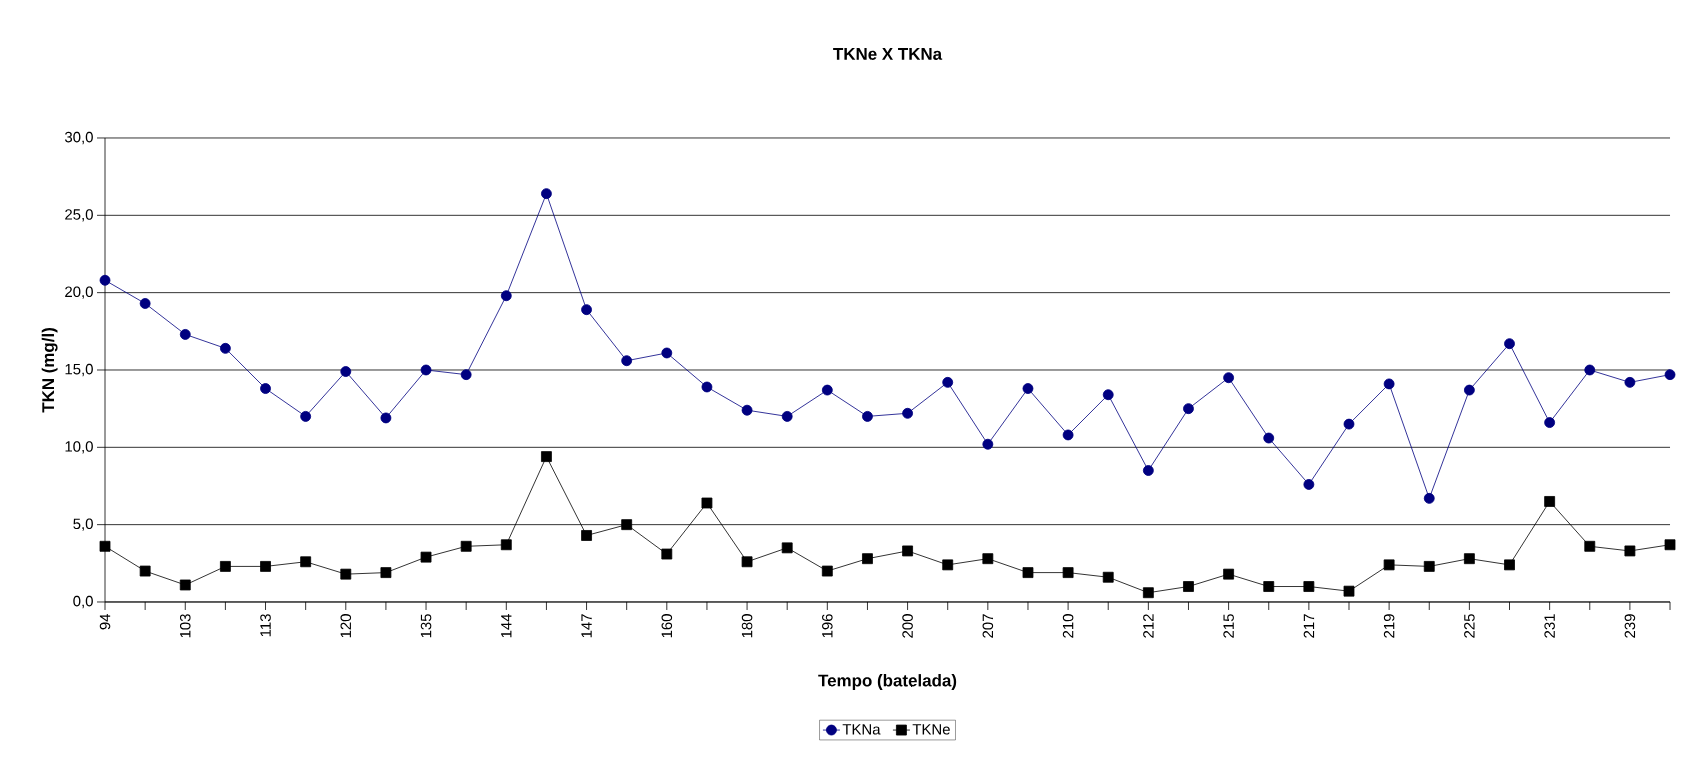 The image size is (1701, 763). I want to click on x-tick-label: 180, so click(747, 626).